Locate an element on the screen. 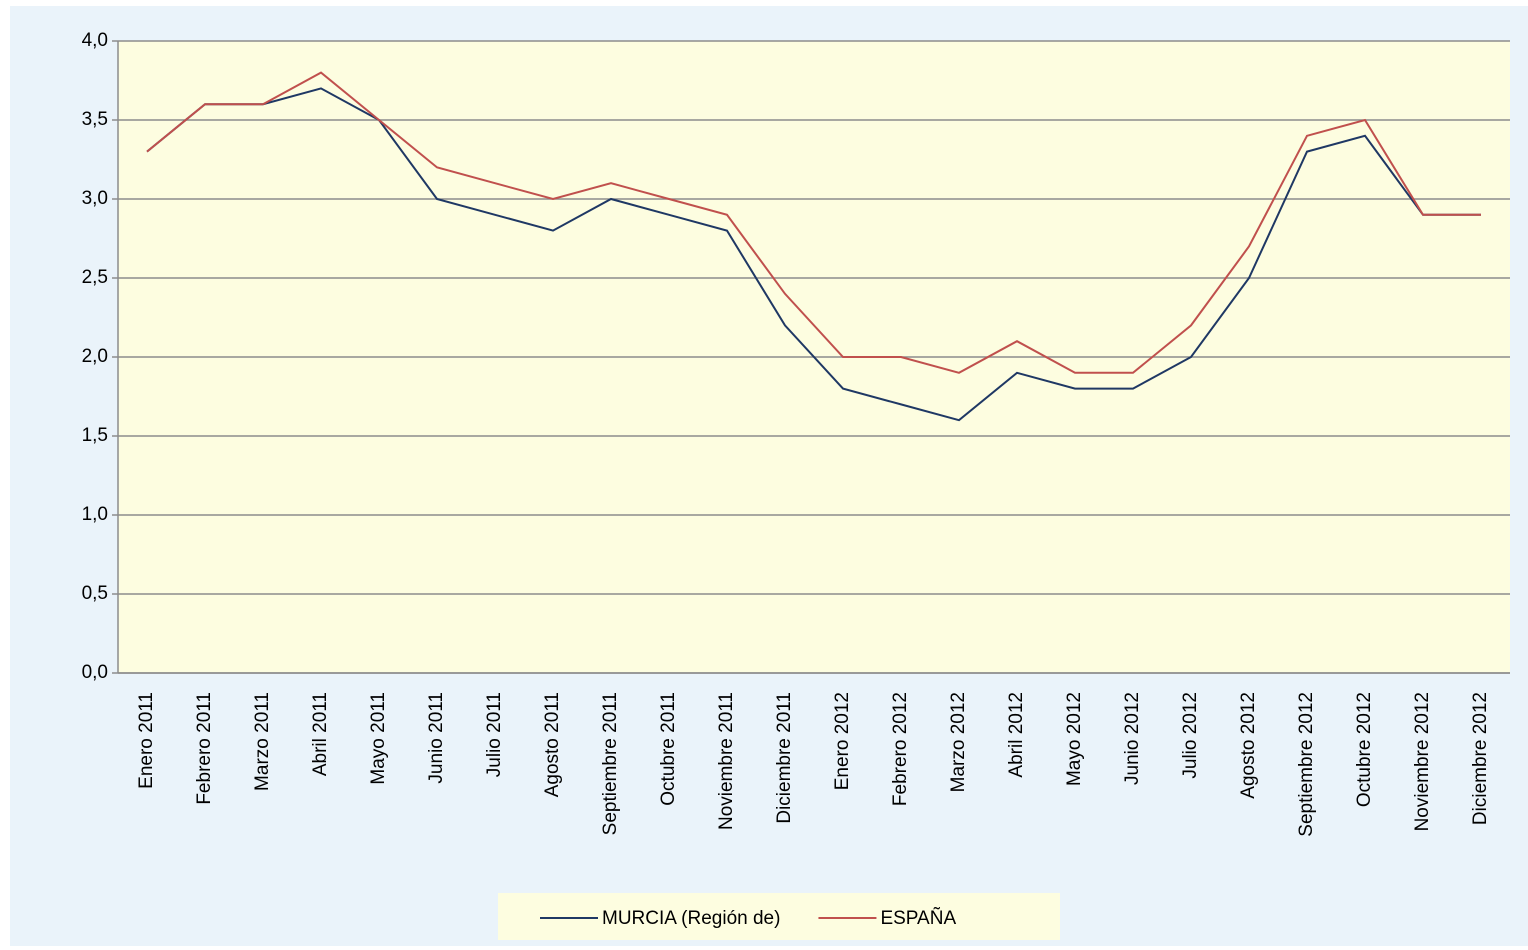 Image resolution: width=1528 pixels, height=950 pixels. x-tick-label: Julio 2011 is located at coordinates (494, 734).